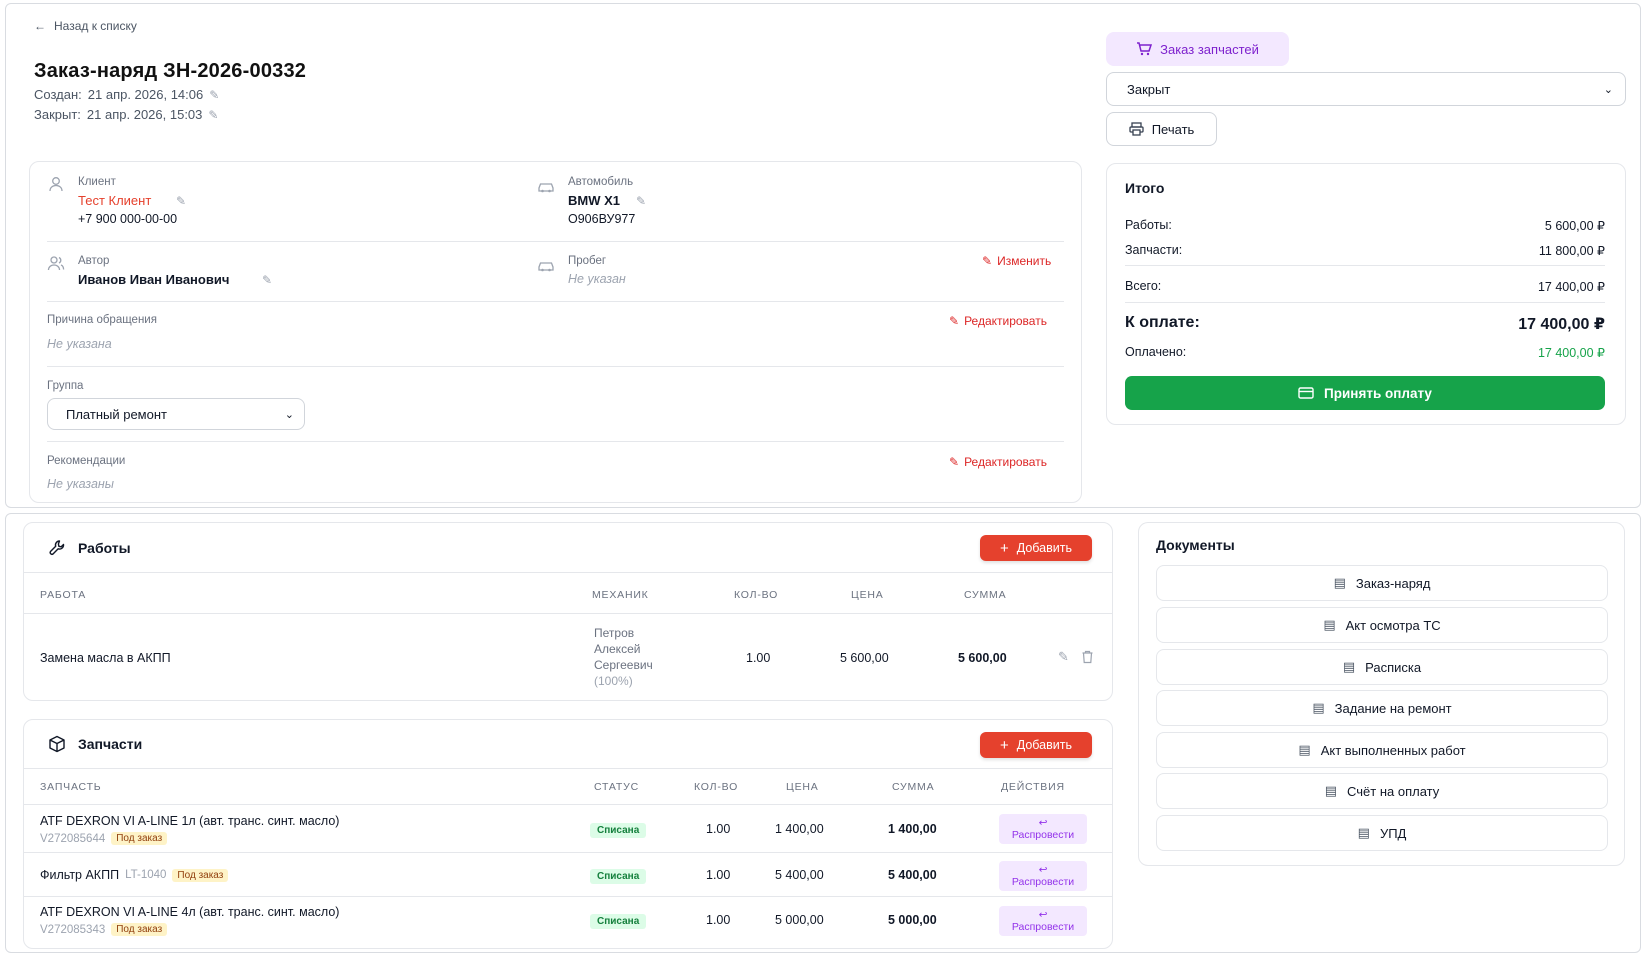 This screenshot has width=1645, height=956. I want to click on document-label: Акт осмотра ТС, so click(1393, 625).